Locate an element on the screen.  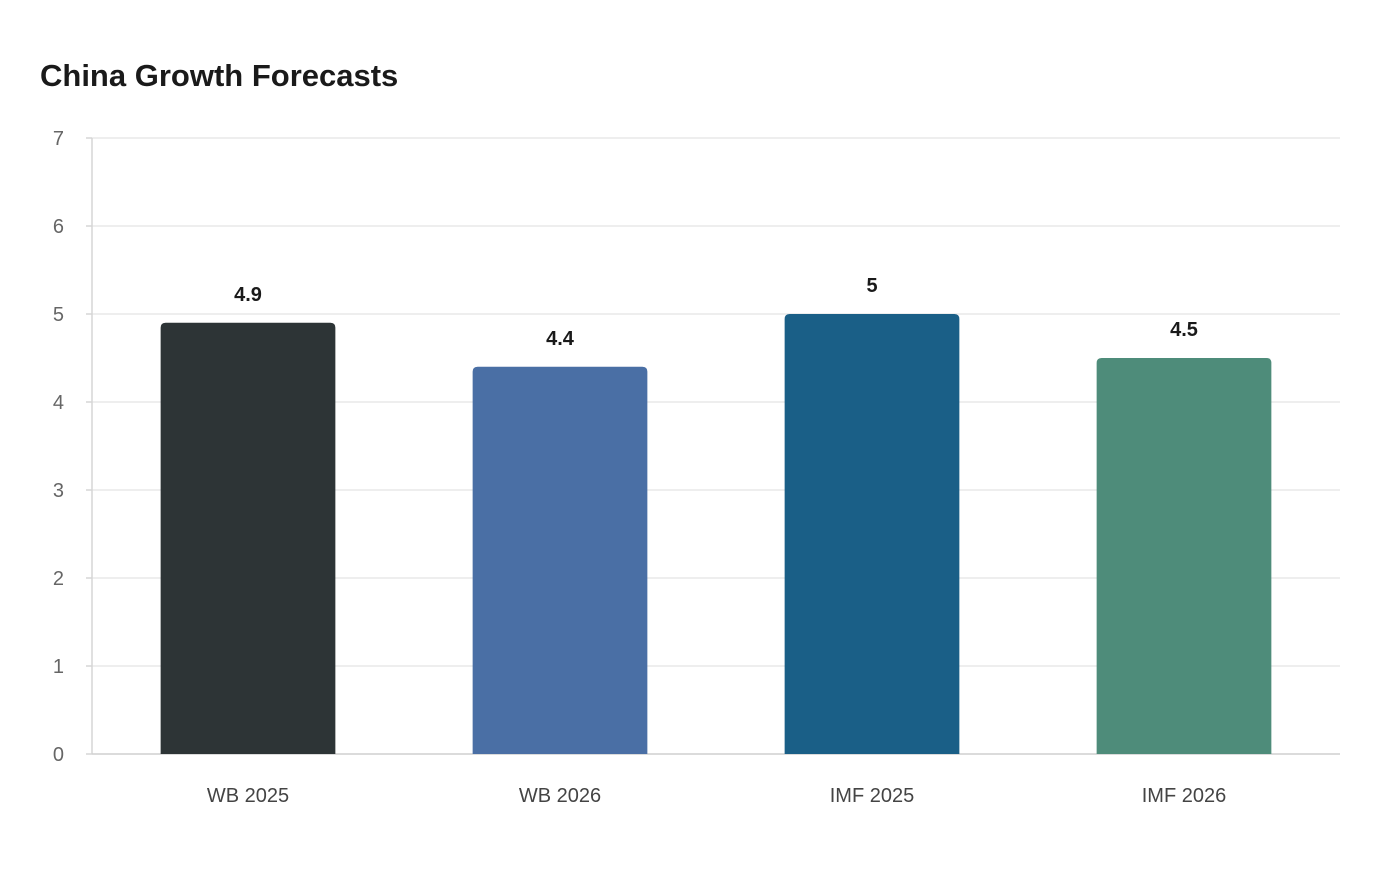
y-tick-label: 3 is located at coordinates (58, 491).